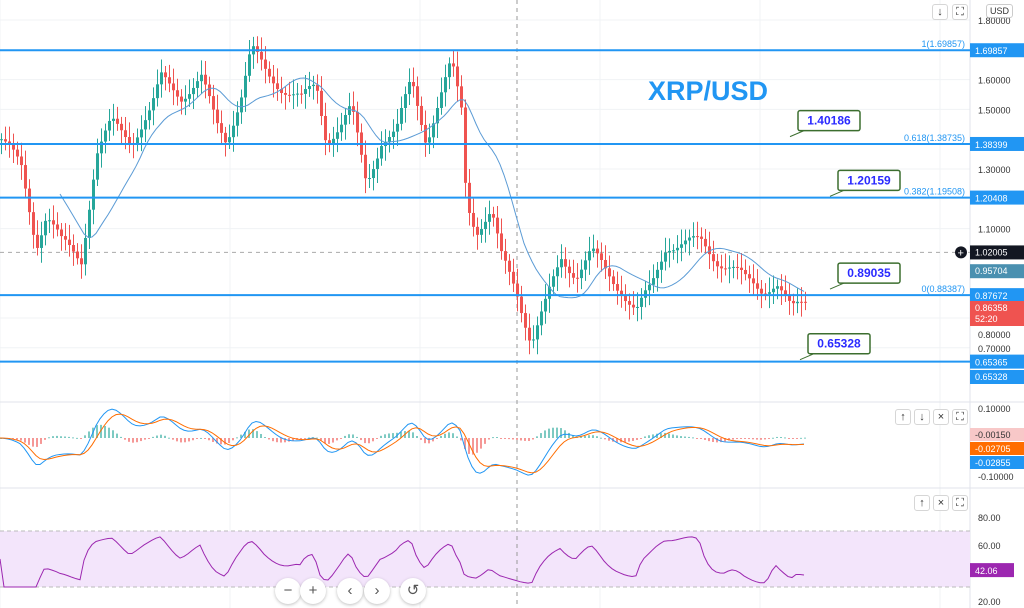  What do you see at coordinates (313, 591) in the screenshot?
I see `zoom-in-button: +` at bounding box center [313, 591].